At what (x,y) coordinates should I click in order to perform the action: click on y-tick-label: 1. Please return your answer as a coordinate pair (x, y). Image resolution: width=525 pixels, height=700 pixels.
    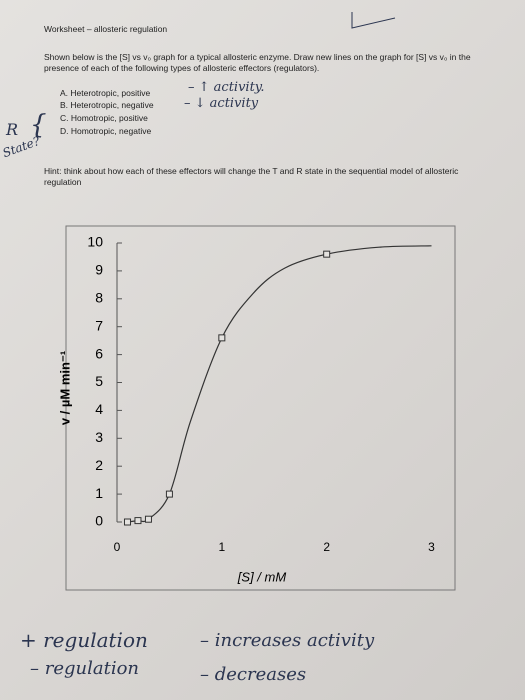
    Looking at the image, I should click on (99, 493).